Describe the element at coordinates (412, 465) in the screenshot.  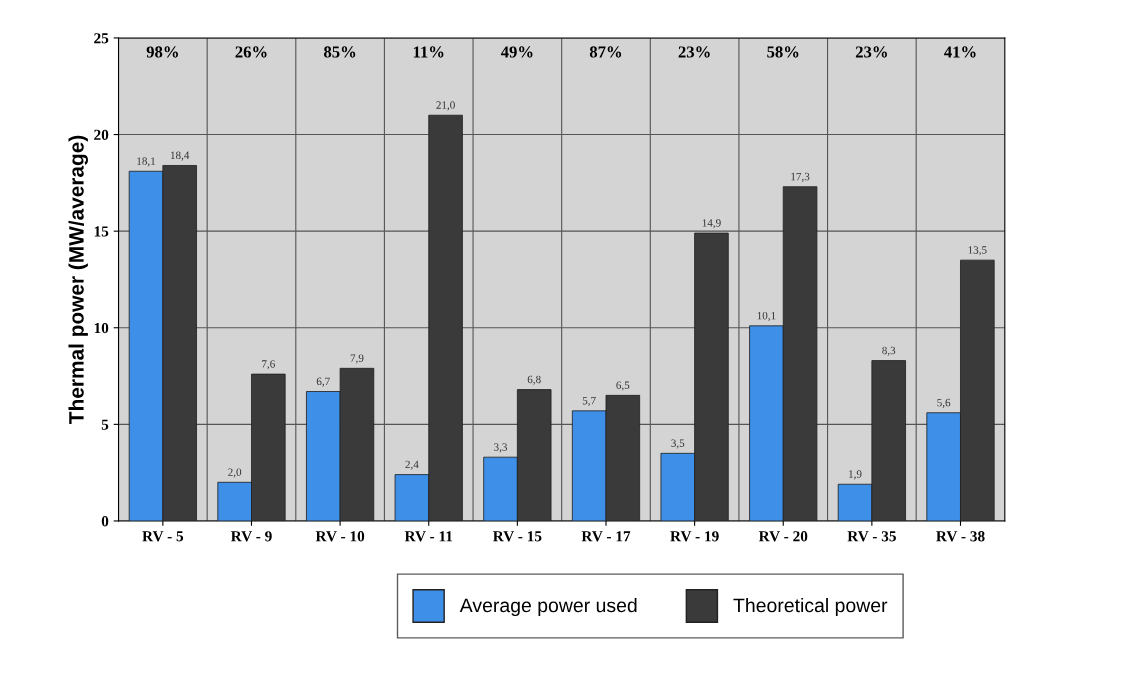
I see `data-label: 2,4` at that location.